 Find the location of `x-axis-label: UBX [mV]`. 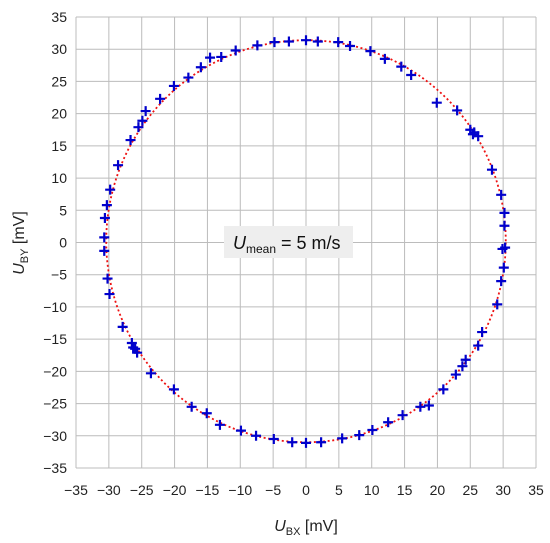

x-axis-label: UBX [mV] is located at coordinates (306, 528).